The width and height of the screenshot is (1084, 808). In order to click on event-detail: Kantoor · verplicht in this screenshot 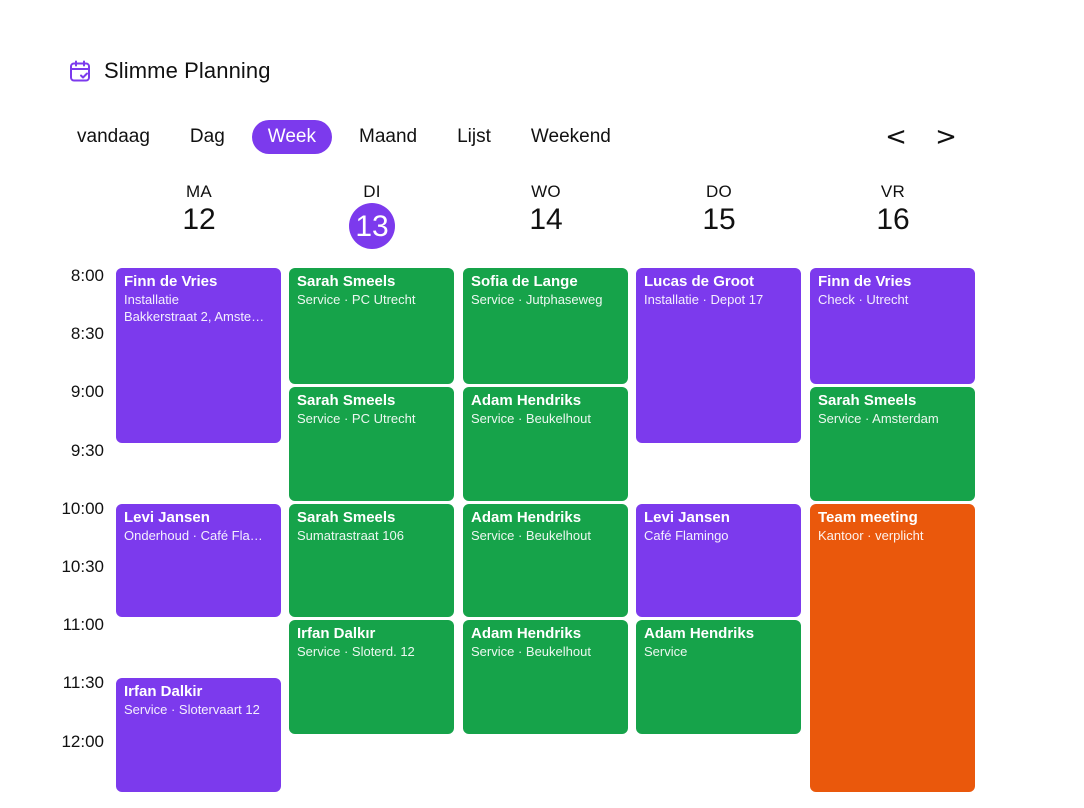, I will do `click(871, 535)`.